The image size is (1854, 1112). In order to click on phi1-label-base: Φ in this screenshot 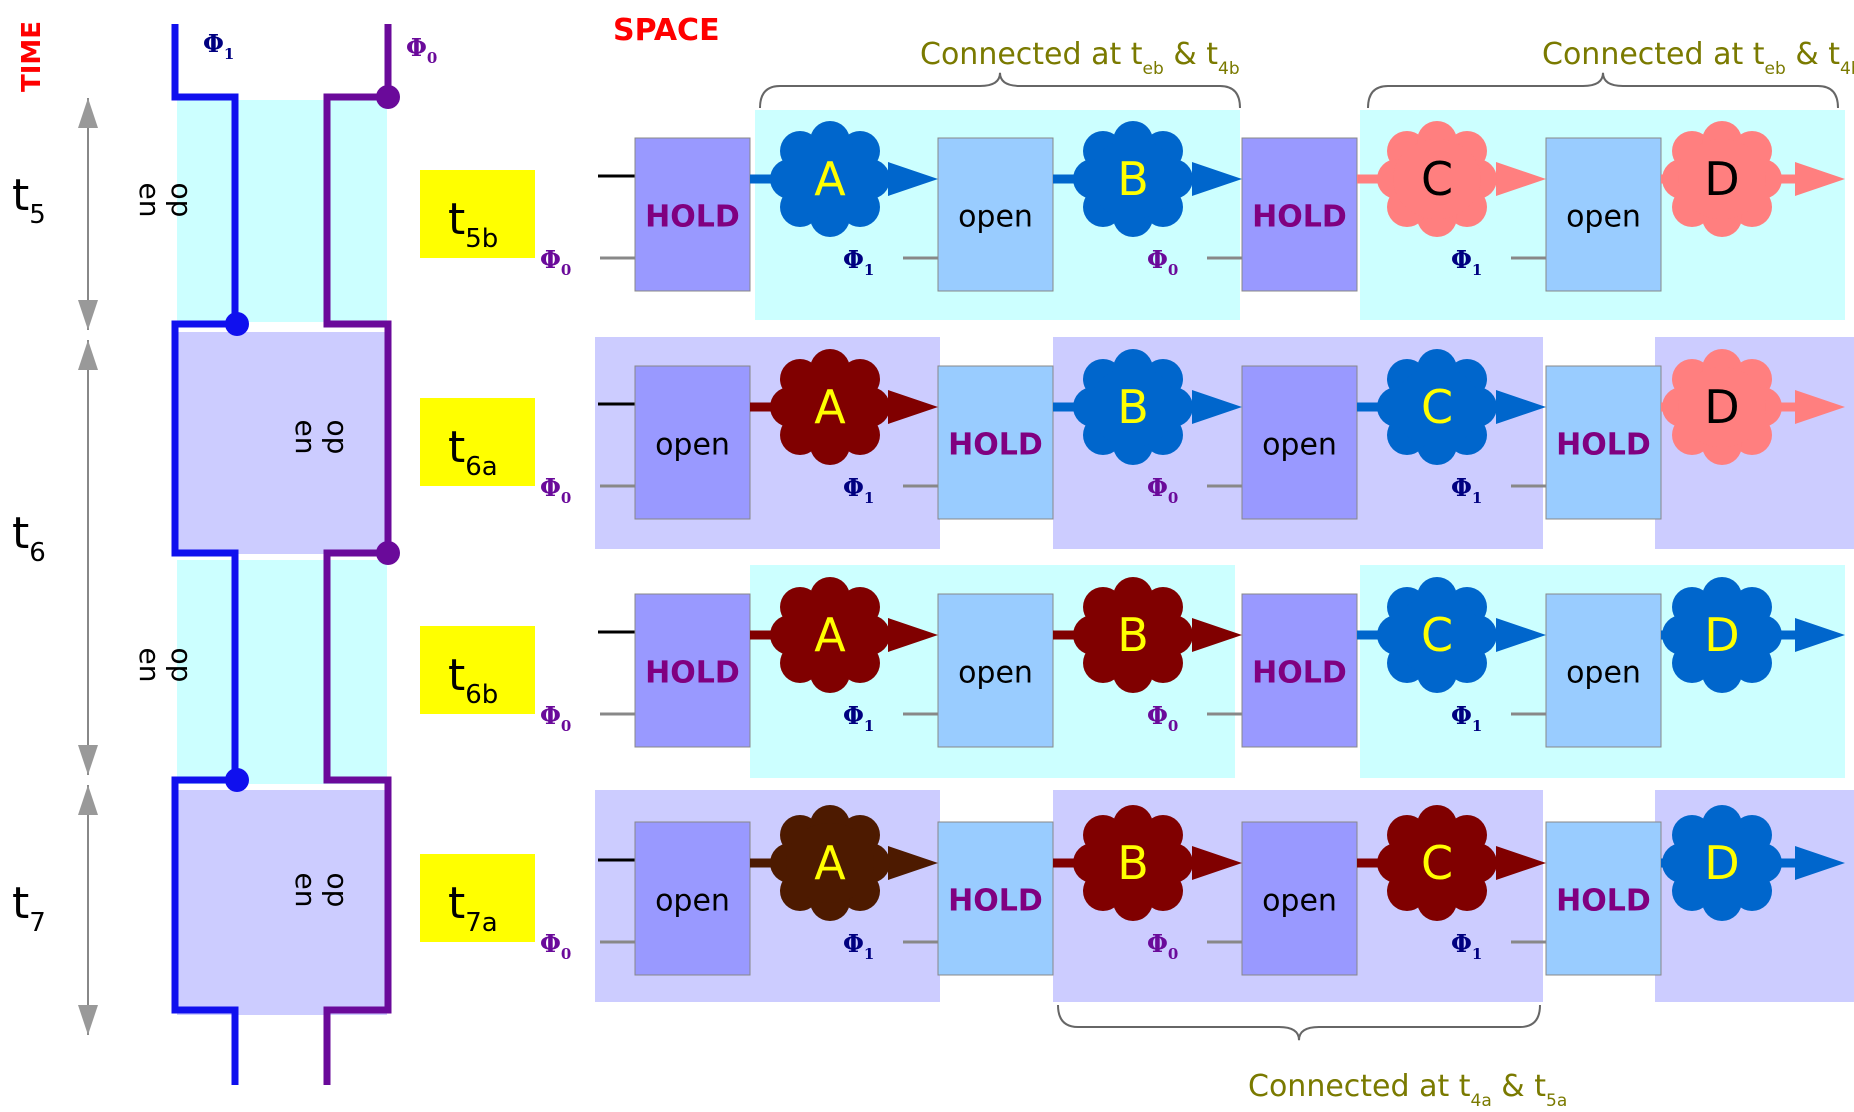, I will do `click(213, 43)`.